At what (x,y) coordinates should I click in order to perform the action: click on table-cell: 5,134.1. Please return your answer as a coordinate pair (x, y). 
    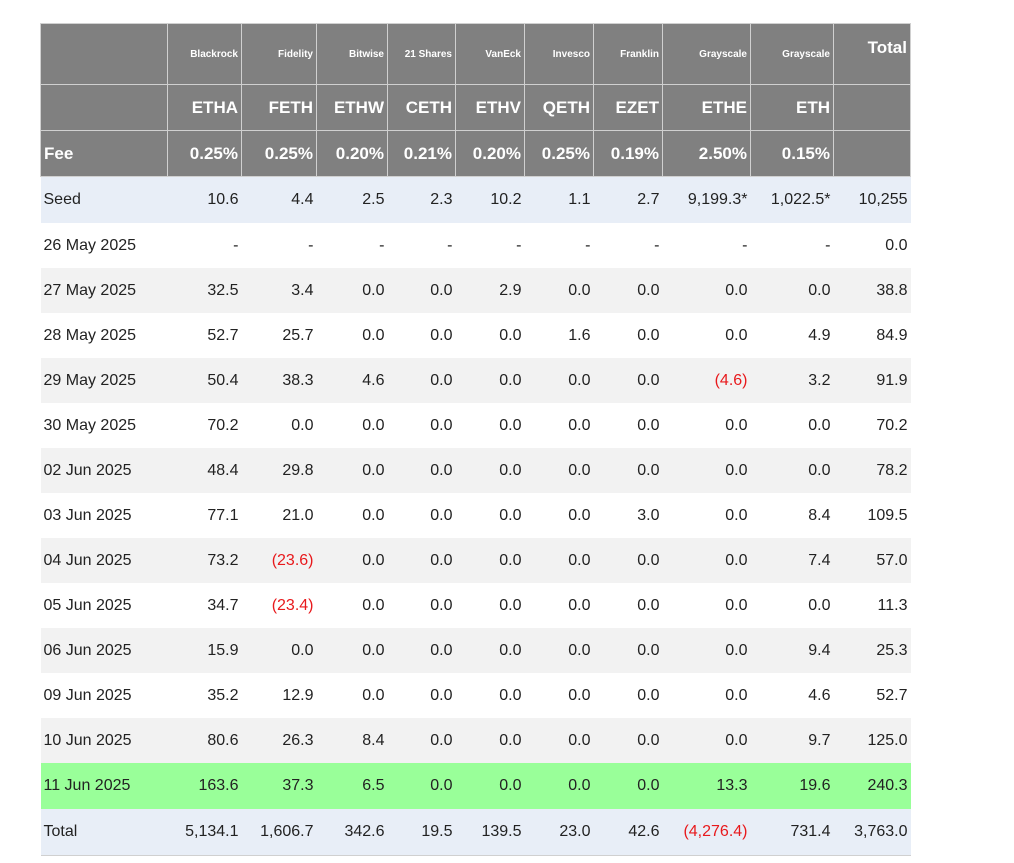
    Looking at the image, I should click on (204, 832).